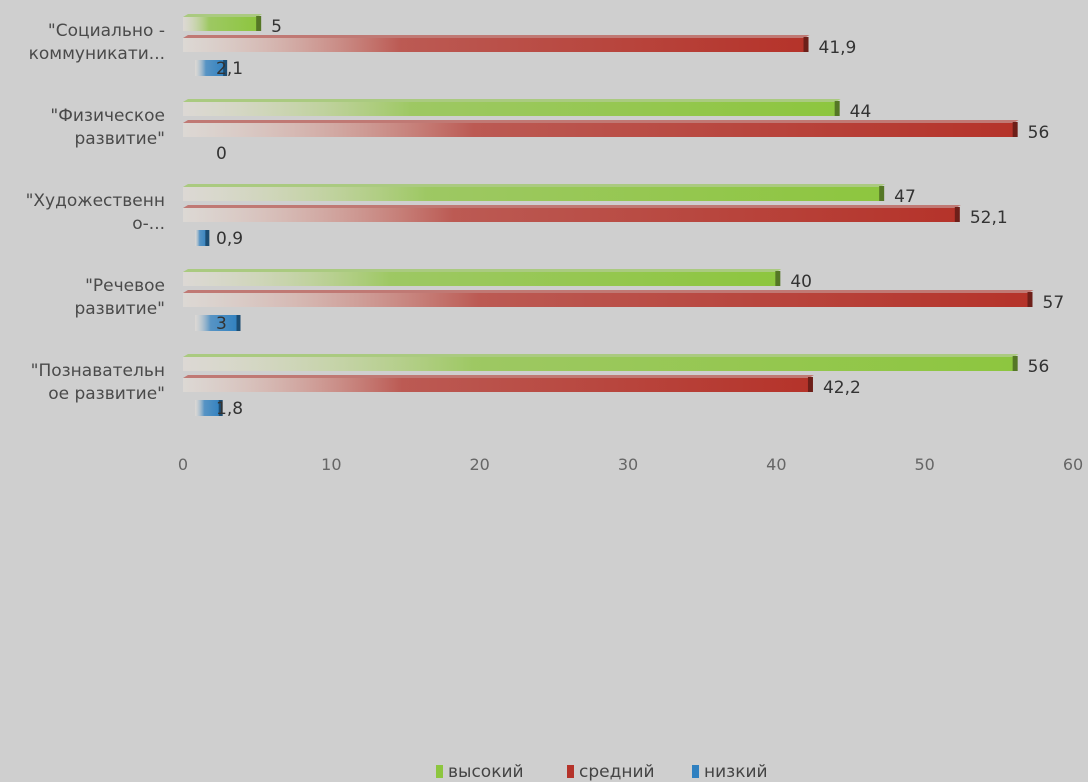  Describe the element at coordinates (119, 297) in the screenshot. I see `category-label: "Речевое развитие"` at that location.